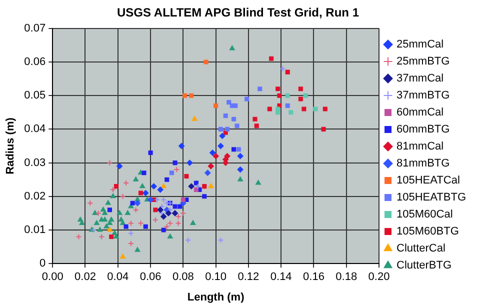 The height and width of the screenshot is (308, 480). Describe the element at coordinates (420, 112) in the screenshot. I see `legend-label: 60mmCal` at that location.